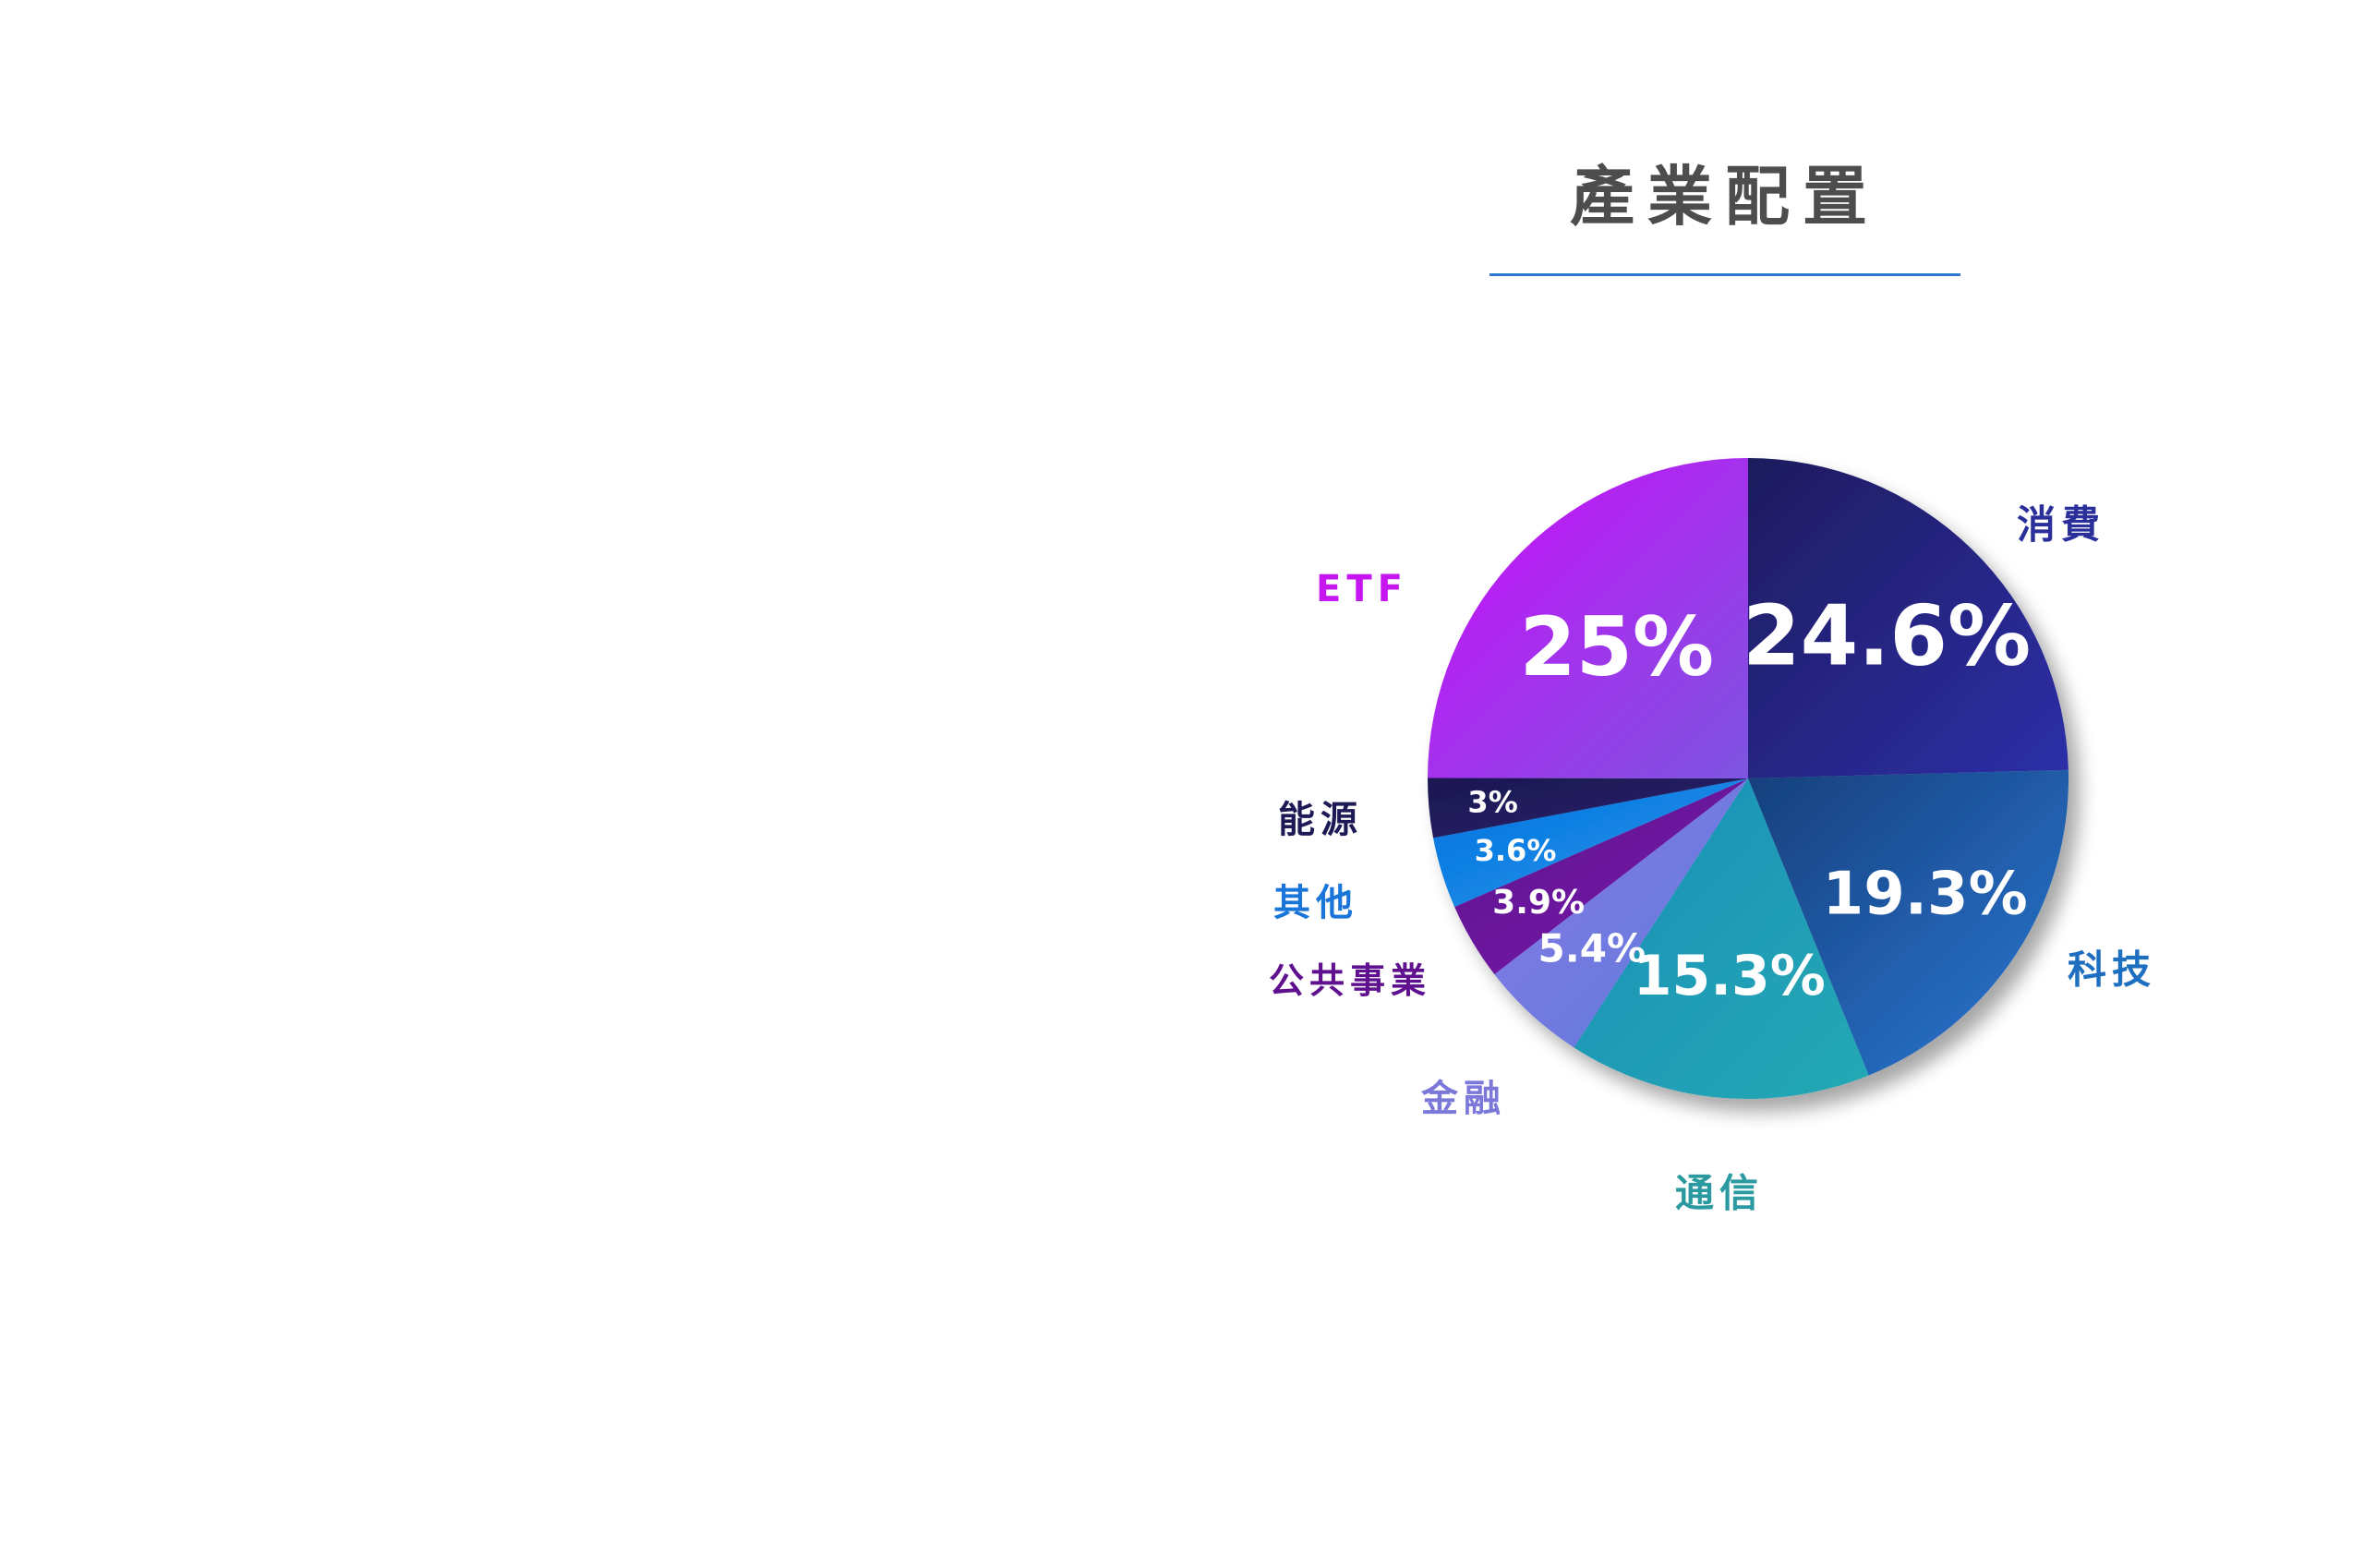 The image size is (2364, 1568). Describe the element at coordinates (1463, 1099) in the screenshot. I see `slice-category-label: 金融` at that location.